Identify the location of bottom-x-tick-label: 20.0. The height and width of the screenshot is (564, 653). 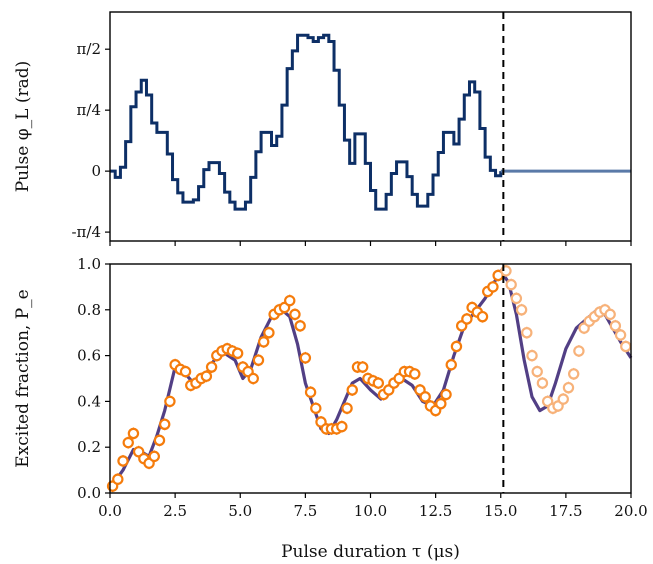
(630, 511).